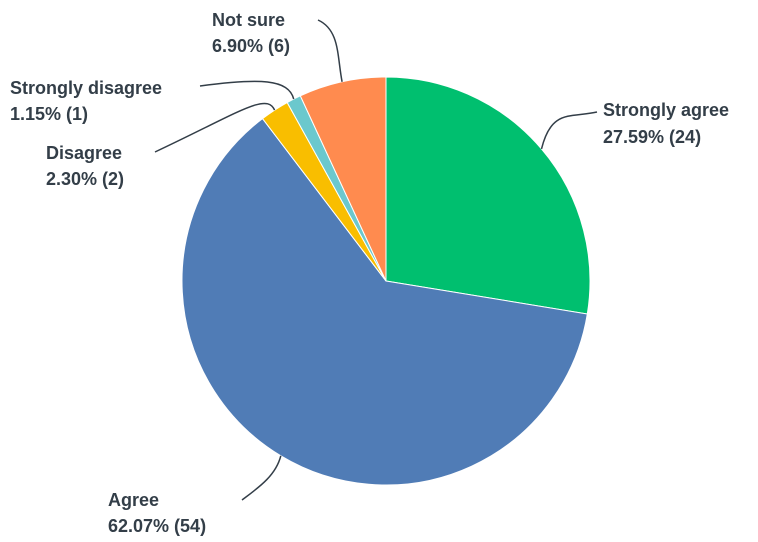  Describe the element at coordinates (488, 195) in the screenshot. I see `slice-strongly-agree` at that location.